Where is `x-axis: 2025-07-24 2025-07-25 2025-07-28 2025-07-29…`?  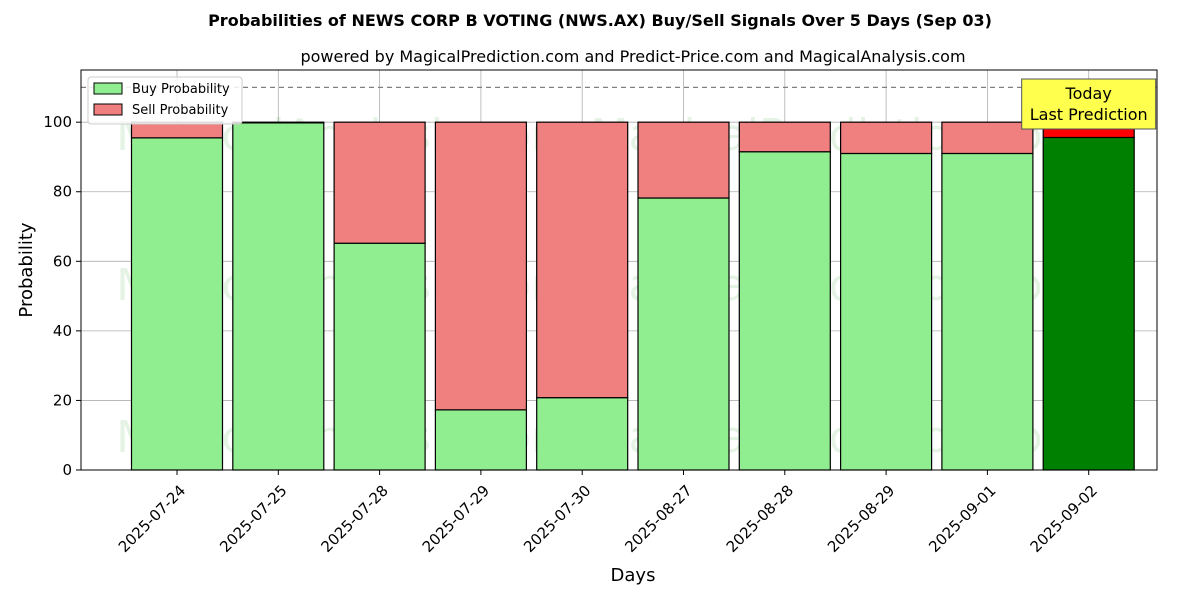
x-axis: 2025-07-24 2025-07-25 2025-07-28 2025-07-29… is located at coordinates (608, 513).